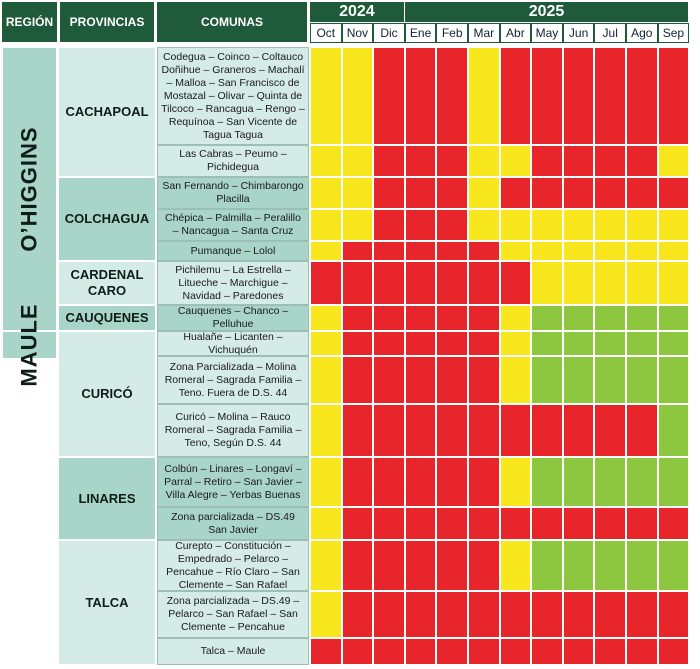  Describe the element at coordinates (578, 33) in the screenshot. I see `month-header-jun: Jun` at that location.